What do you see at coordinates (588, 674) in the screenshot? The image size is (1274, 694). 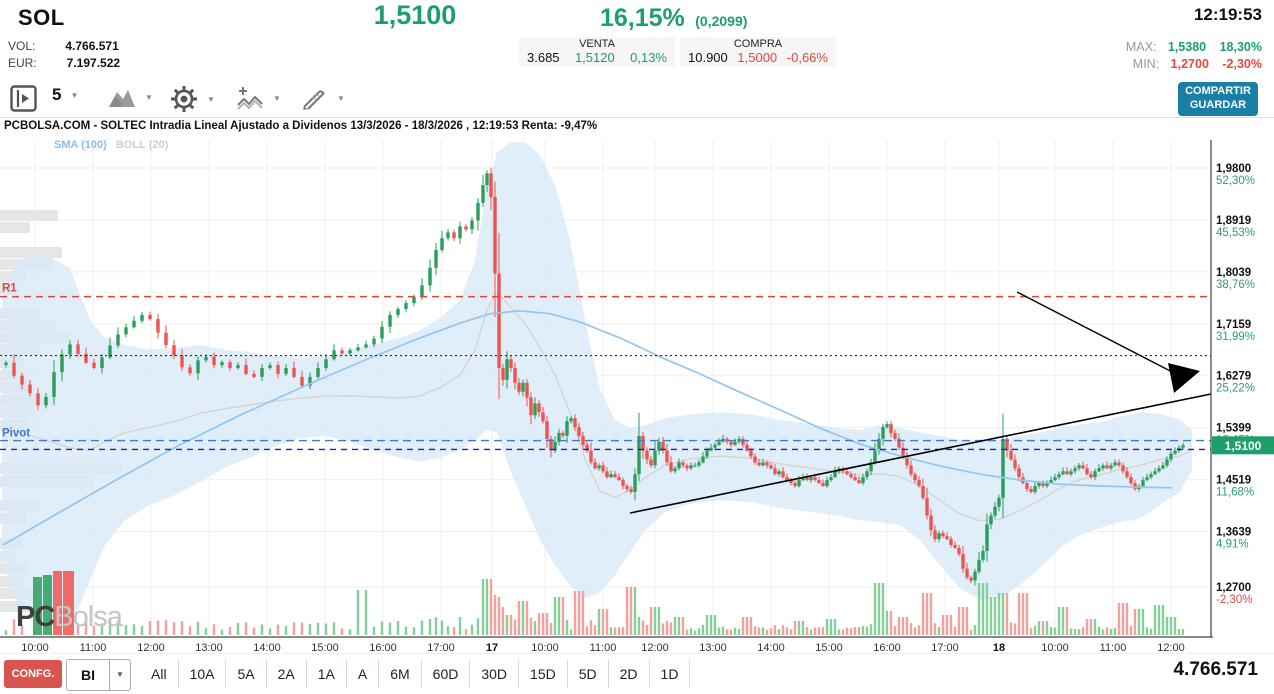 I see `range-button-5D: 5D` at bounding box center [588, 674].